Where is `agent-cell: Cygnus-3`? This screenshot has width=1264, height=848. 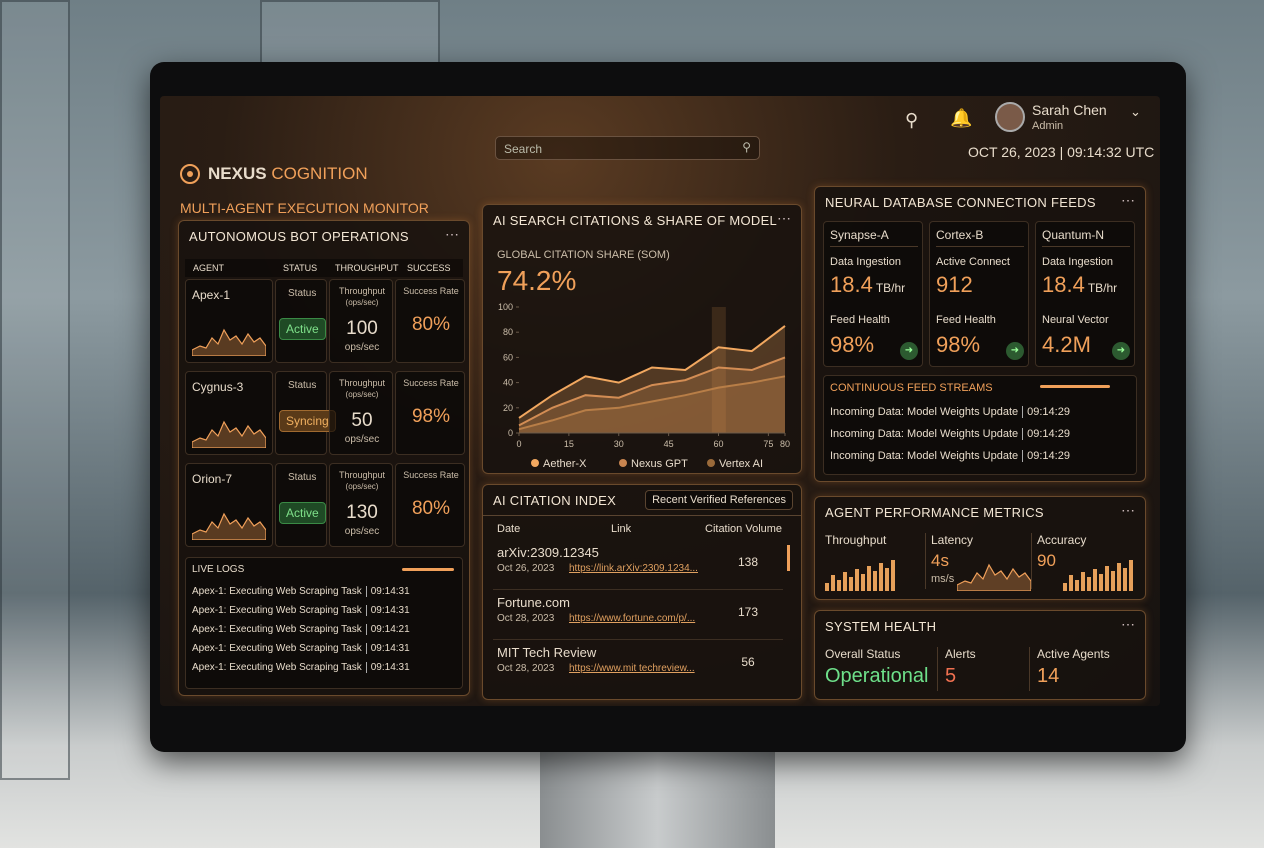
agent-cell: Cygnus-3 is located at coordinates (229, 413).